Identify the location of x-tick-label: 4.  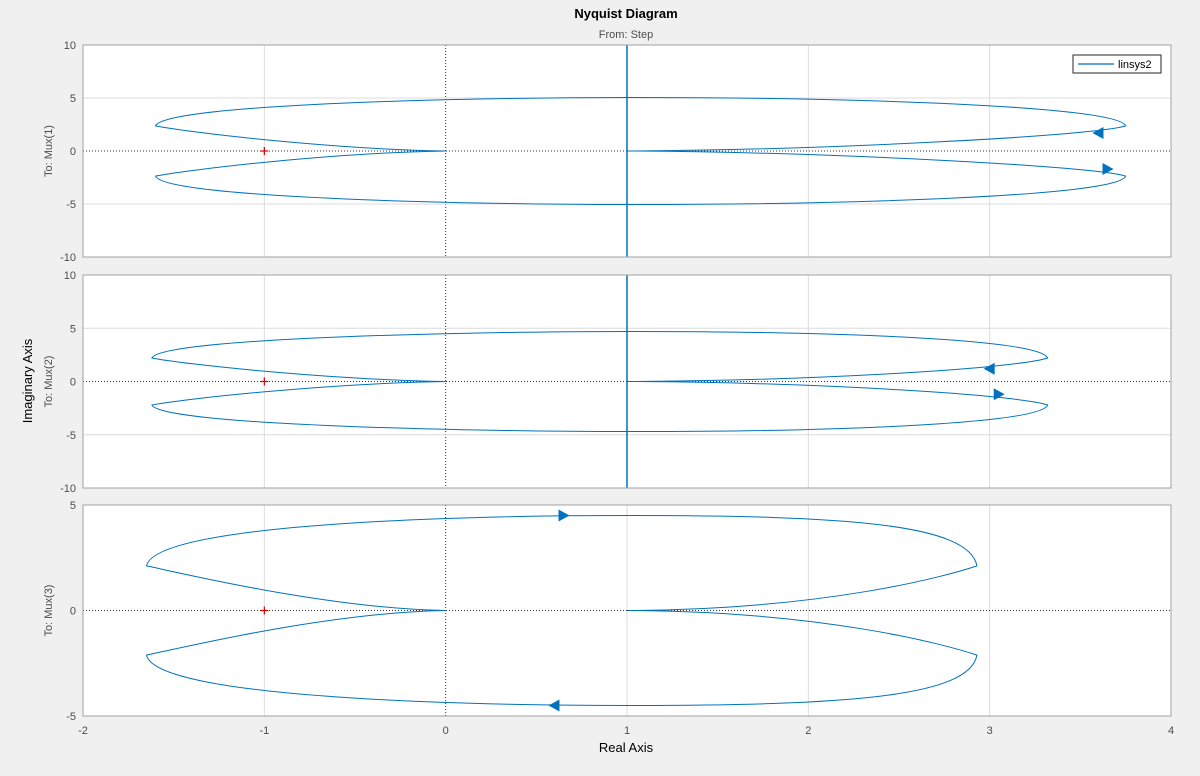
(1171, 731).